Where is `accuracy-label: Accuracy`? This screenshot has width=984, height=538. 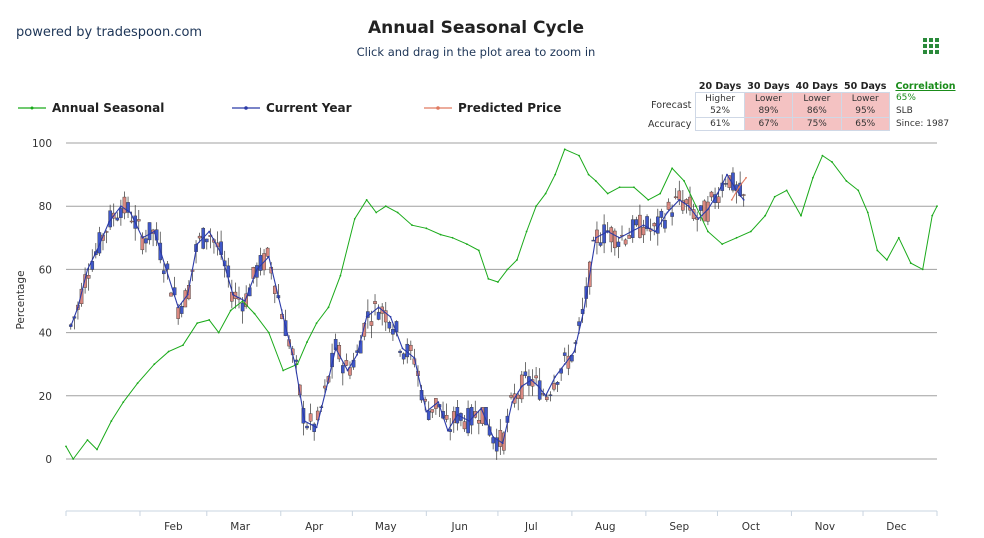
accuracy-label: Accuracy is located at coordinates (670, 124).